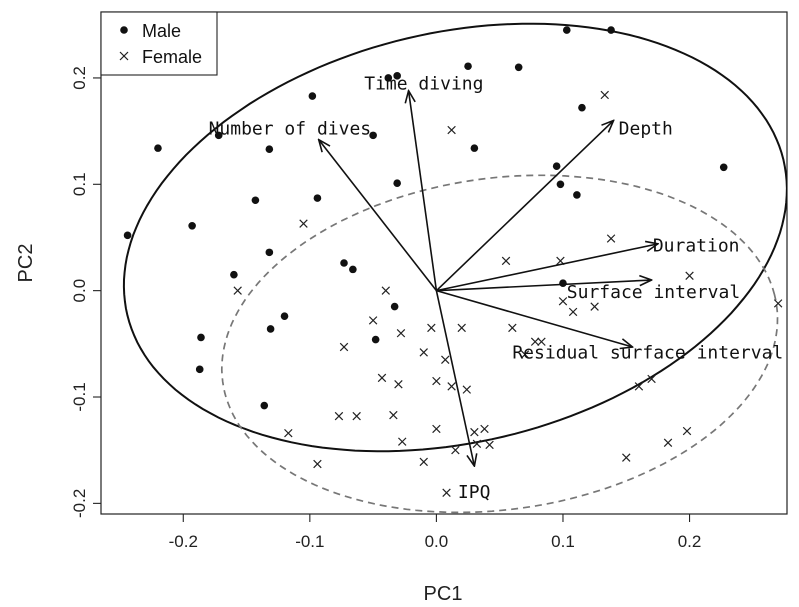  What do you see at coordinates (437, 541) in the screenshot?
I see `x-tick-label: 0.0` at bounding box center [437, 541].